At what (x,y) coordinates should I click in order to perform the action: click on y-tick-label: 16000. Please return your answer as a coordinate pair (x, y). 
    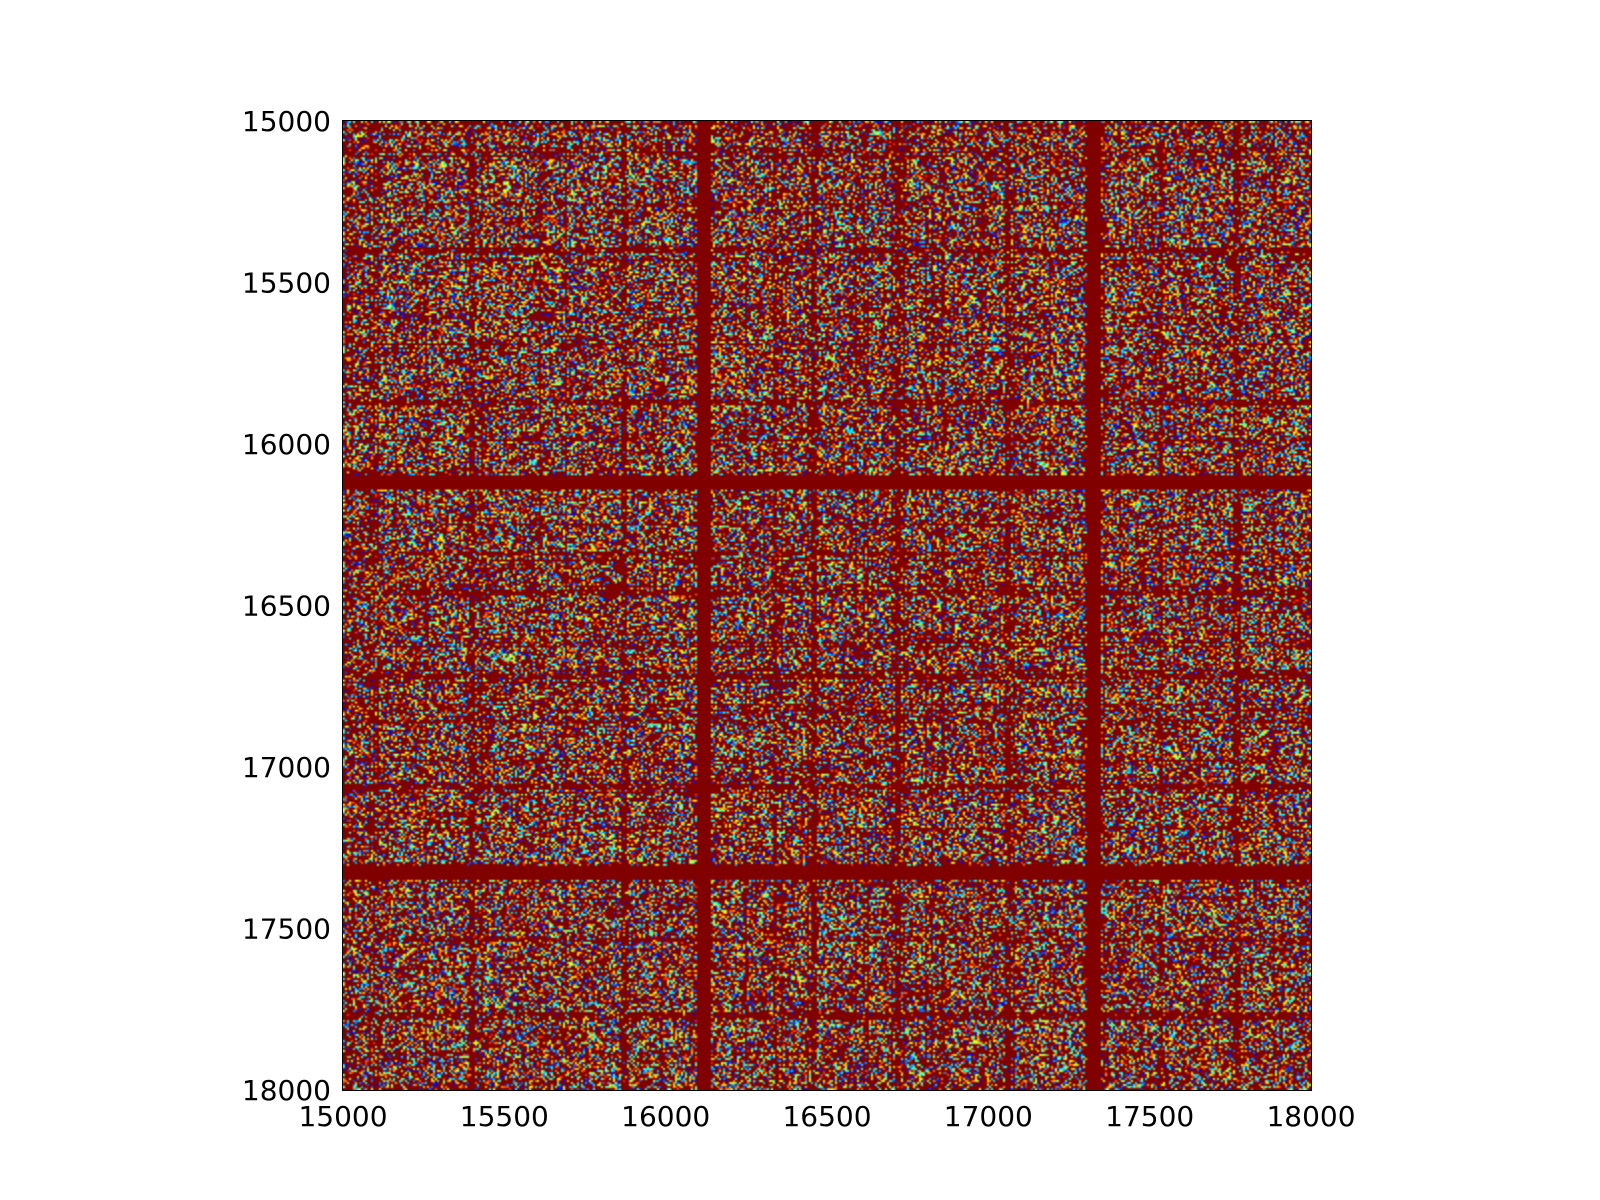
    Looking at the image, I should click on (286, 444).